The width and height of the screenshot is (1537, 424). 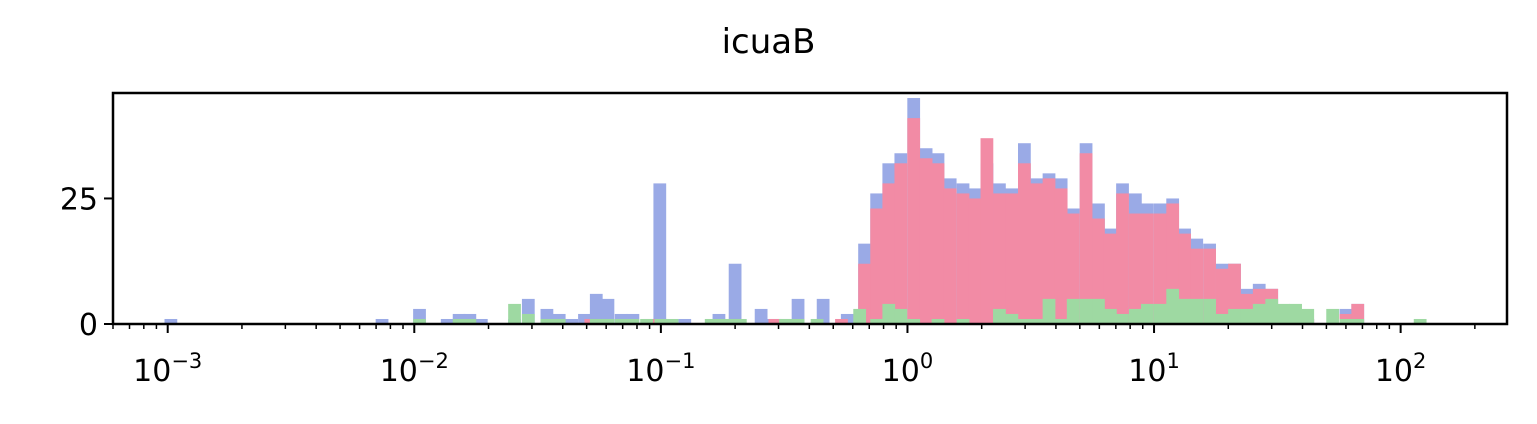 What do you see at coordinates (79, 199) in the screenshot?
I see `y-tick-label: 25` at bounding box center [79, 199].